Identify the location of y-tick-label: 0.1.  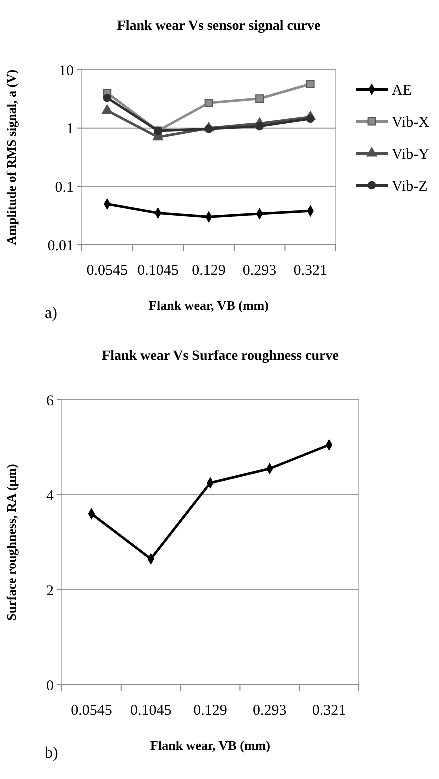
(64, 188).